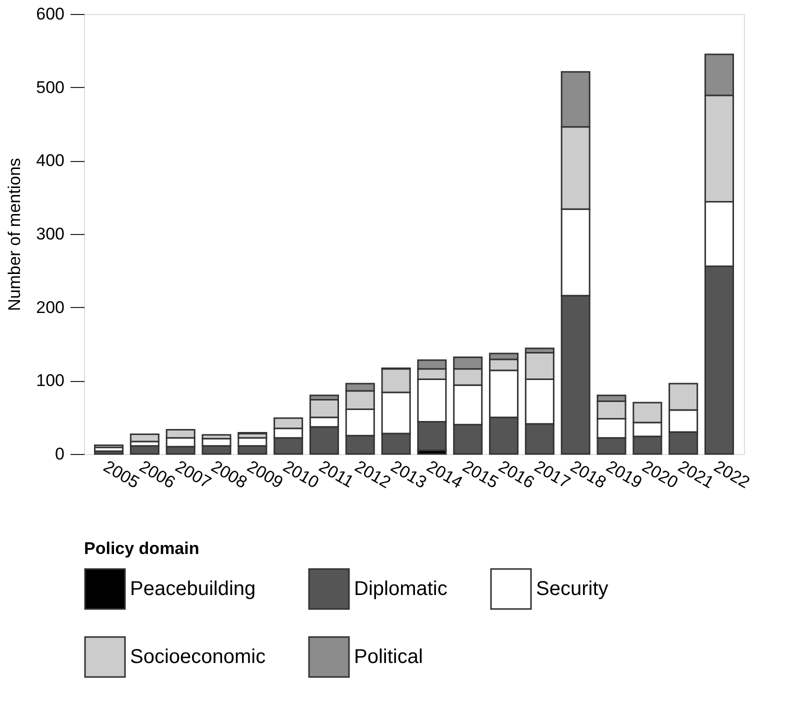 The image size is (805, 725). Describe the element at coordinates (50, 160) in the screenshot. I see `y-tick-label: 400` at that location.